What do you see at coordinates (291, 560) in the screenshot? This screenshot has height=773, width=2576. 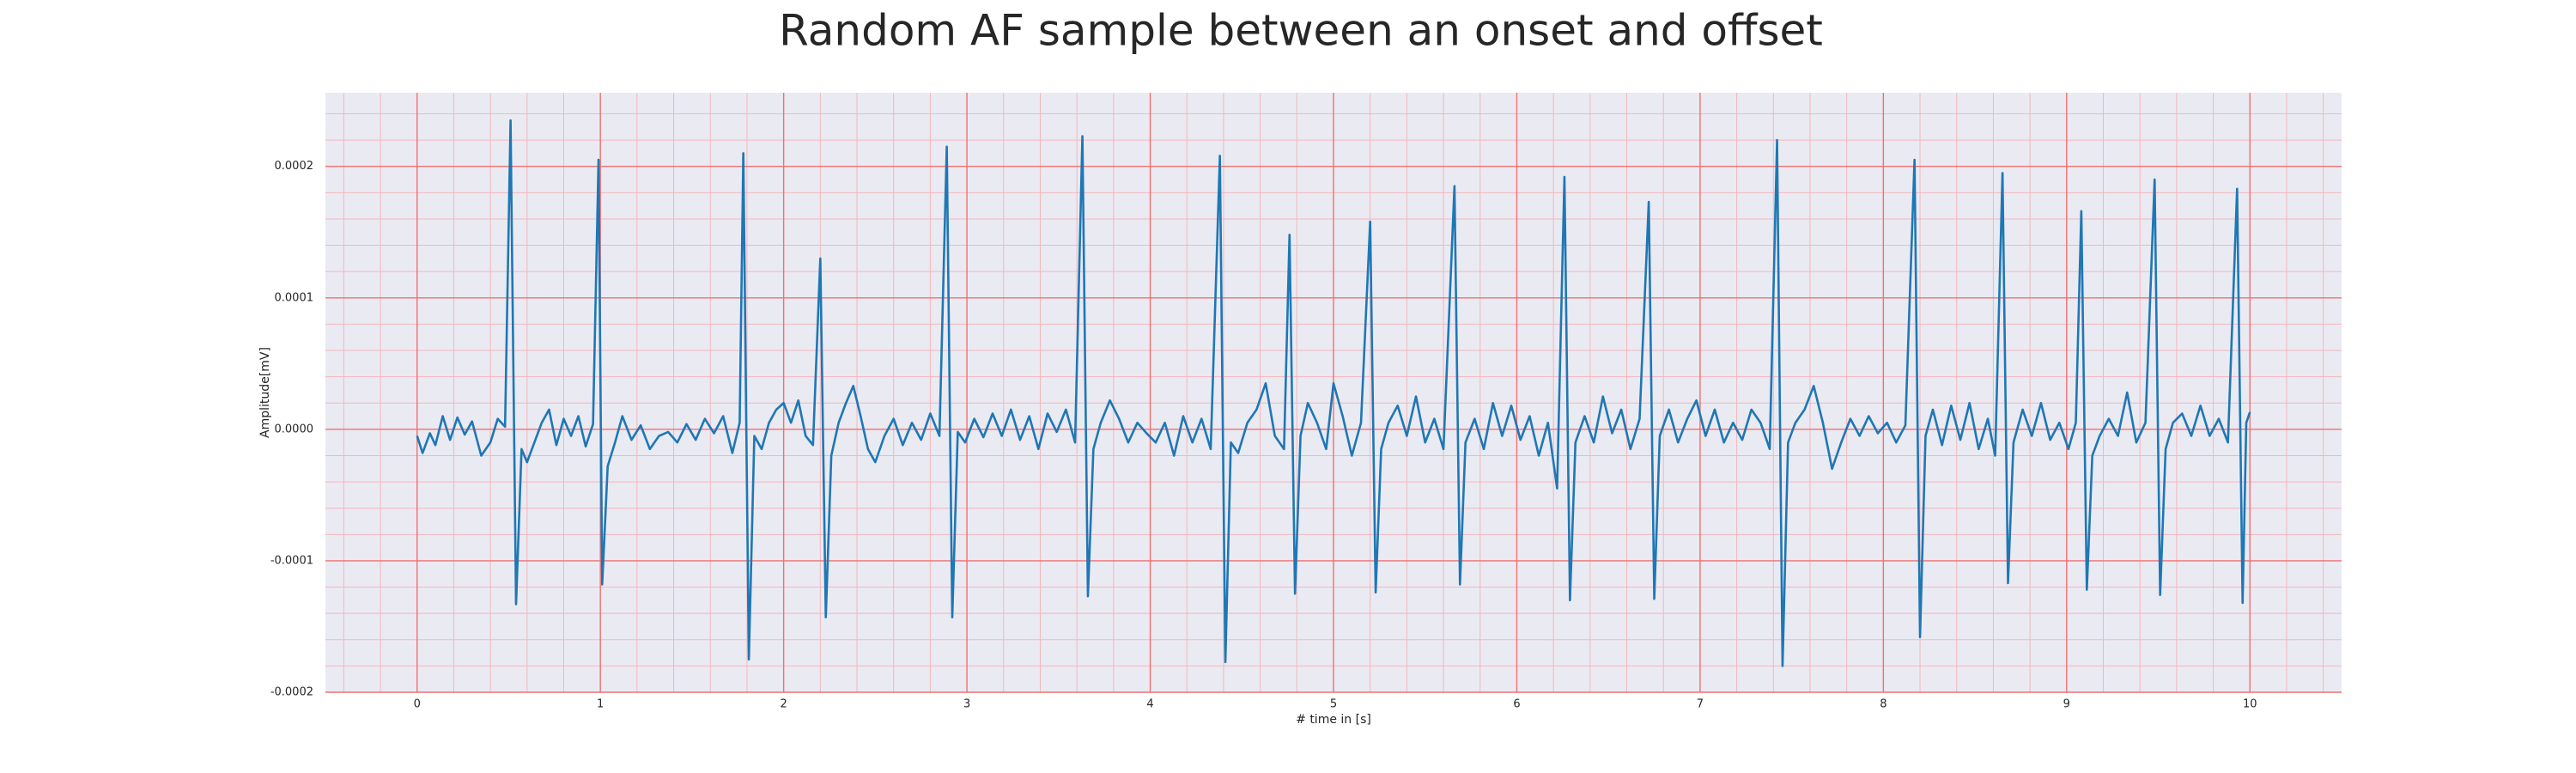 I see `y-tick-label: -0.0001` at bounding box center [291, 560].